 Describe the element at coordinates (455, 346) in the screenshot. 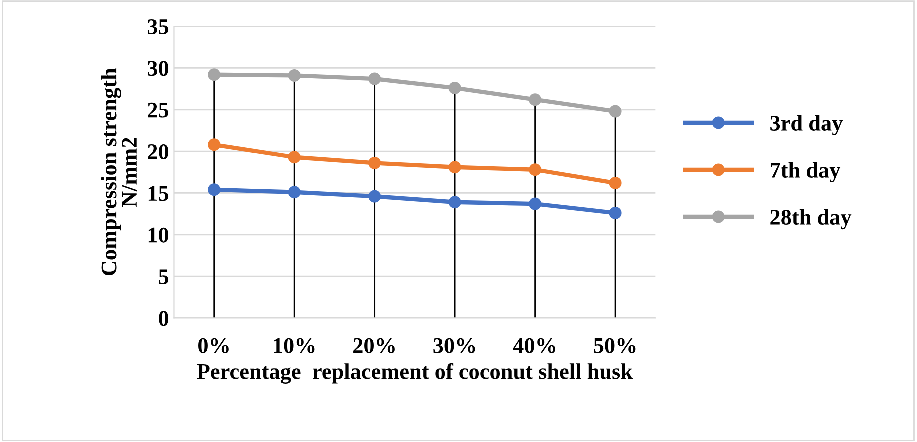

I see `x-tick-label: 30%` at that location.